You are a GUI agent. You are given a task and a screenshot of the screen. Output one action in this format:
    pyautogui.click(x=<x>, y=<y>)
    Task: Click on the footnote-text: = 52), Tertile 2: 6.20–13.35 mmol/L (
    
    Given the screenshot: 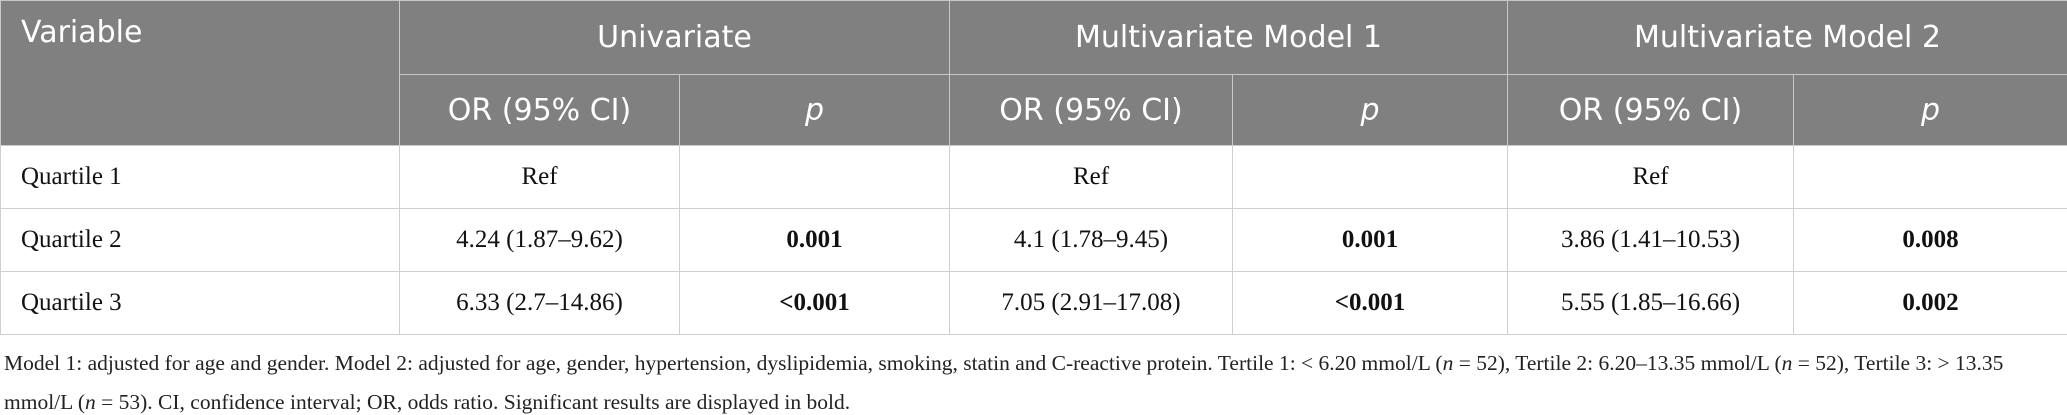 What is the action you would take?
    pyautogui.click(x=1617, y=363)
    